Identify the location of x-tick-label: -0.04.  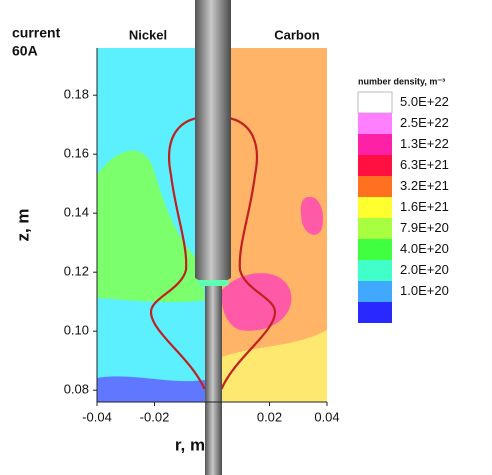
(97, 416).